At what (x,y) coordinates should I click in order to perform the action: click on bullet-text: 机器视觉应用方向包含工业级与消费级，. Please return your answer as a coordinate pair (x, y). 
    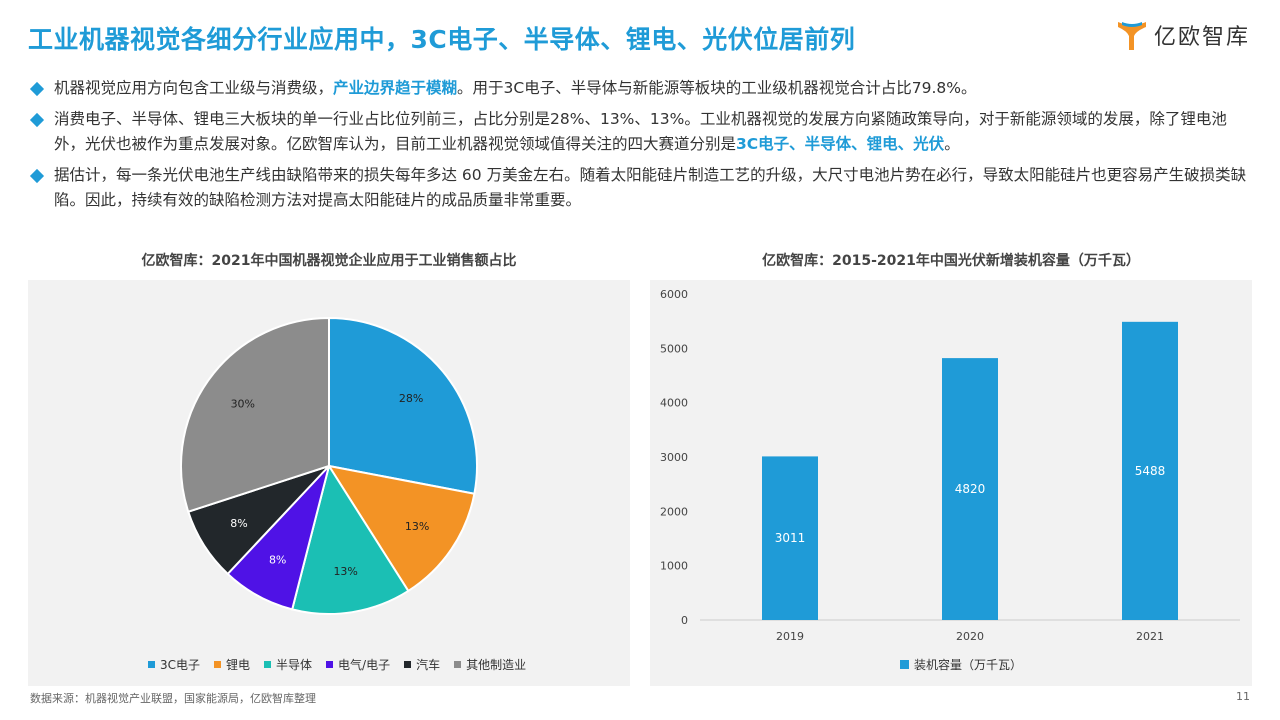
    Looking at the image, I should click on (194, 88).